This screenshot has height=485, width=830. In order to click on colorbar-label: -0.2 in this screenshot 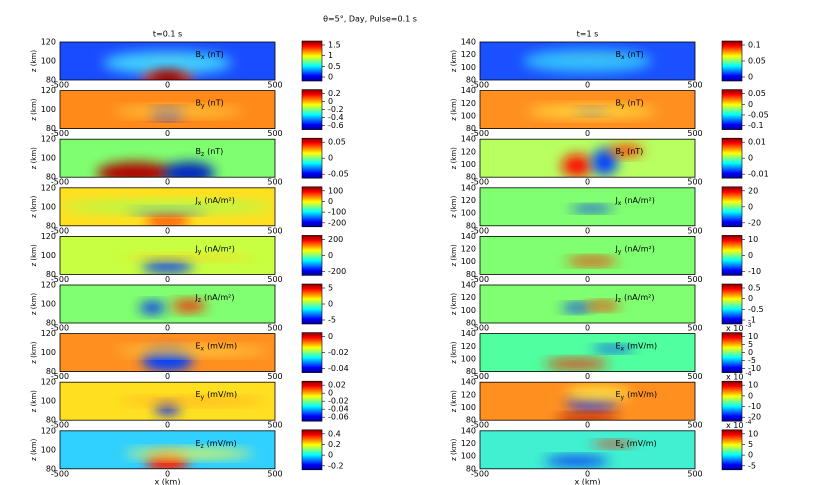, I will do `click(336, 109)`.